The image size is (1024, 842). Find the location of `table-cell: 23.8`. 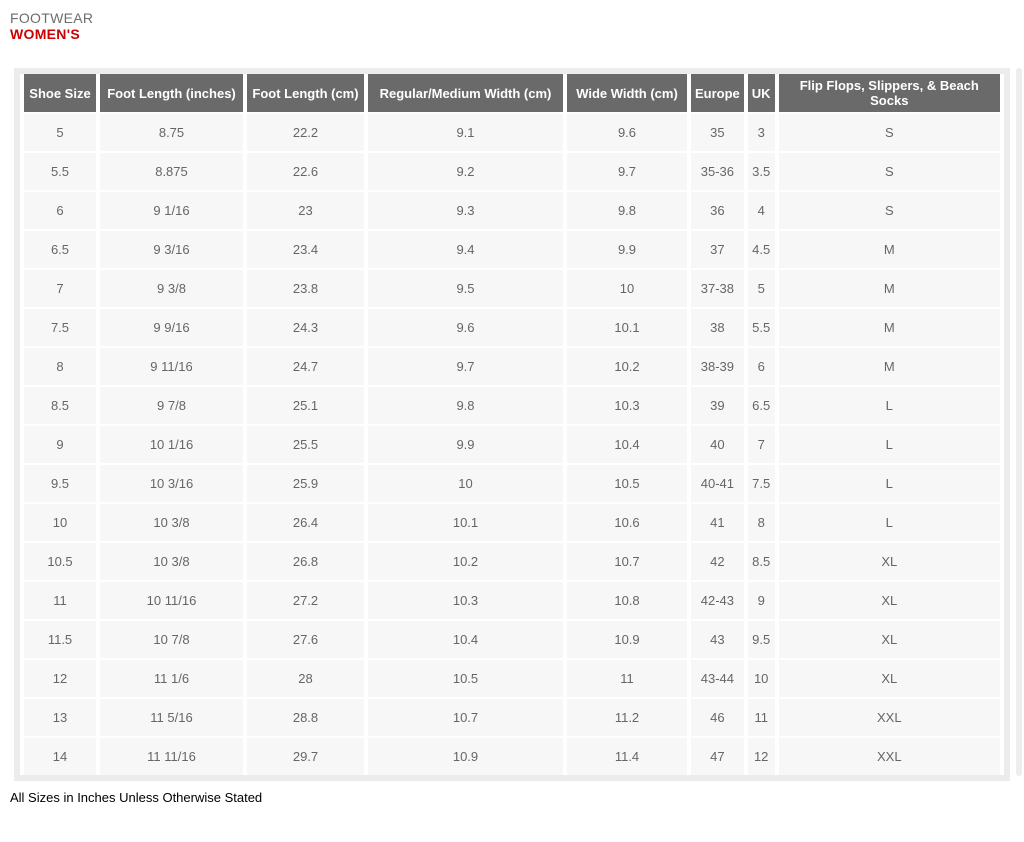

table-cell: 23.8 is located at coordinates (305, 288).